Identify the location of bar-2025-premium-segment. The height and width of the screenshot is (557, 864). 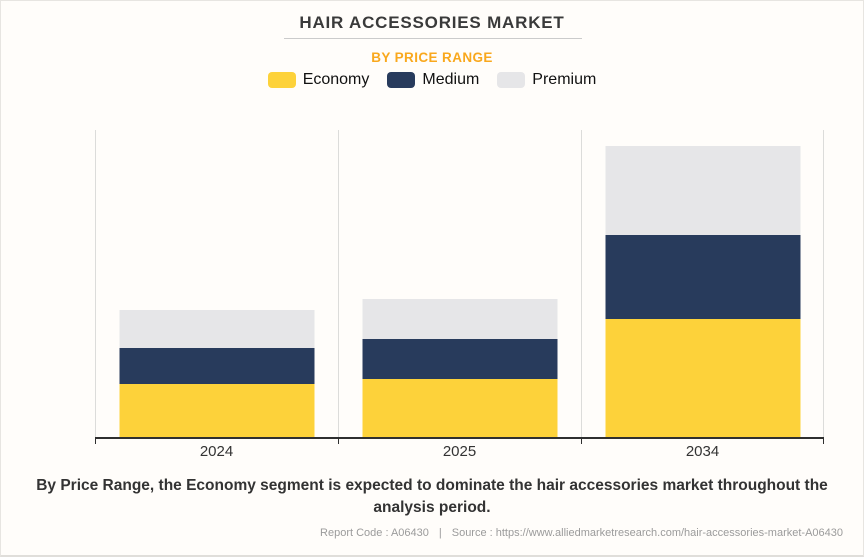
(459, 318).